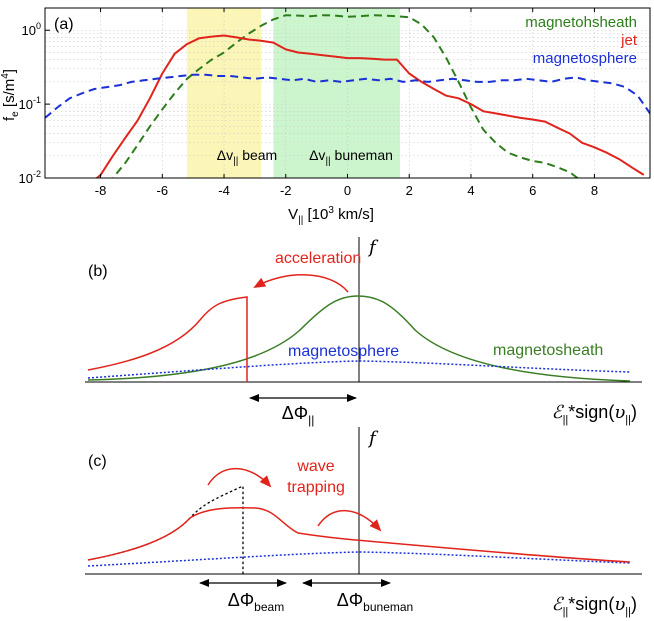  I want to click on panel-b-magnetosheath-label: magnetosheath, so click(548, 350).